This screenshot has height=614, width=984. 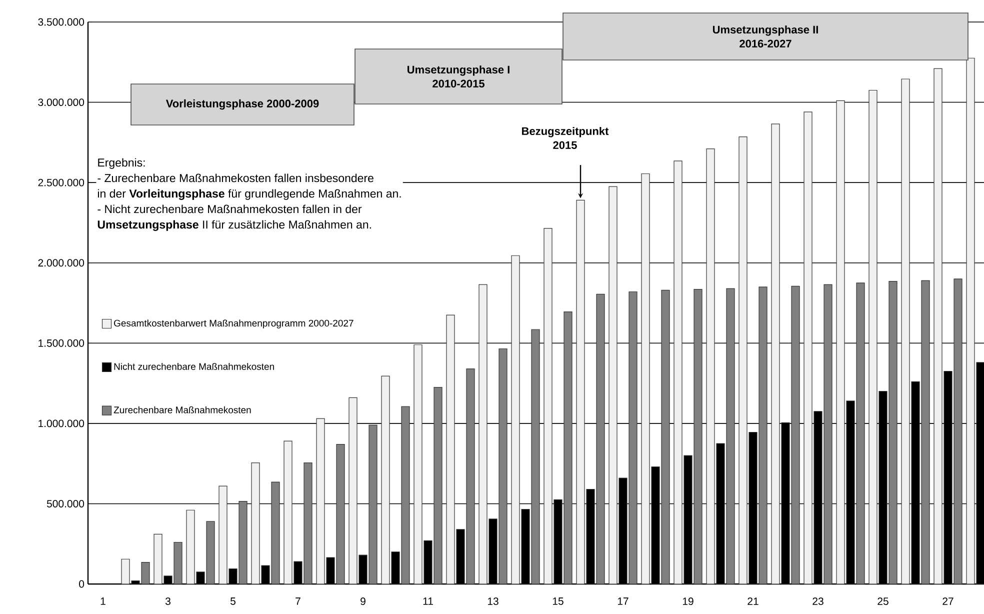 I want to click on annotation: 2010-2015, so click(x=458, y=84).